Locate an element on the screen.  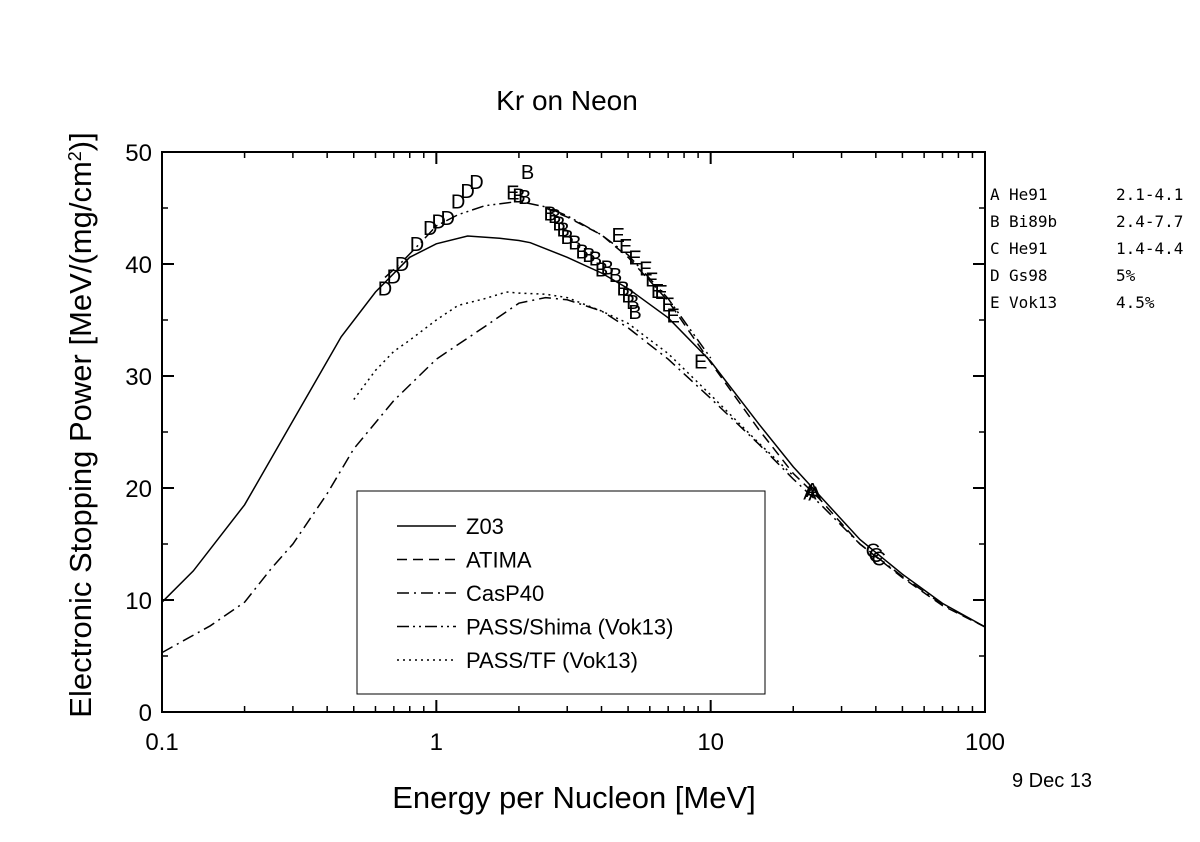
chart-title: Kr on Neon is located at coordinates (567, 100).